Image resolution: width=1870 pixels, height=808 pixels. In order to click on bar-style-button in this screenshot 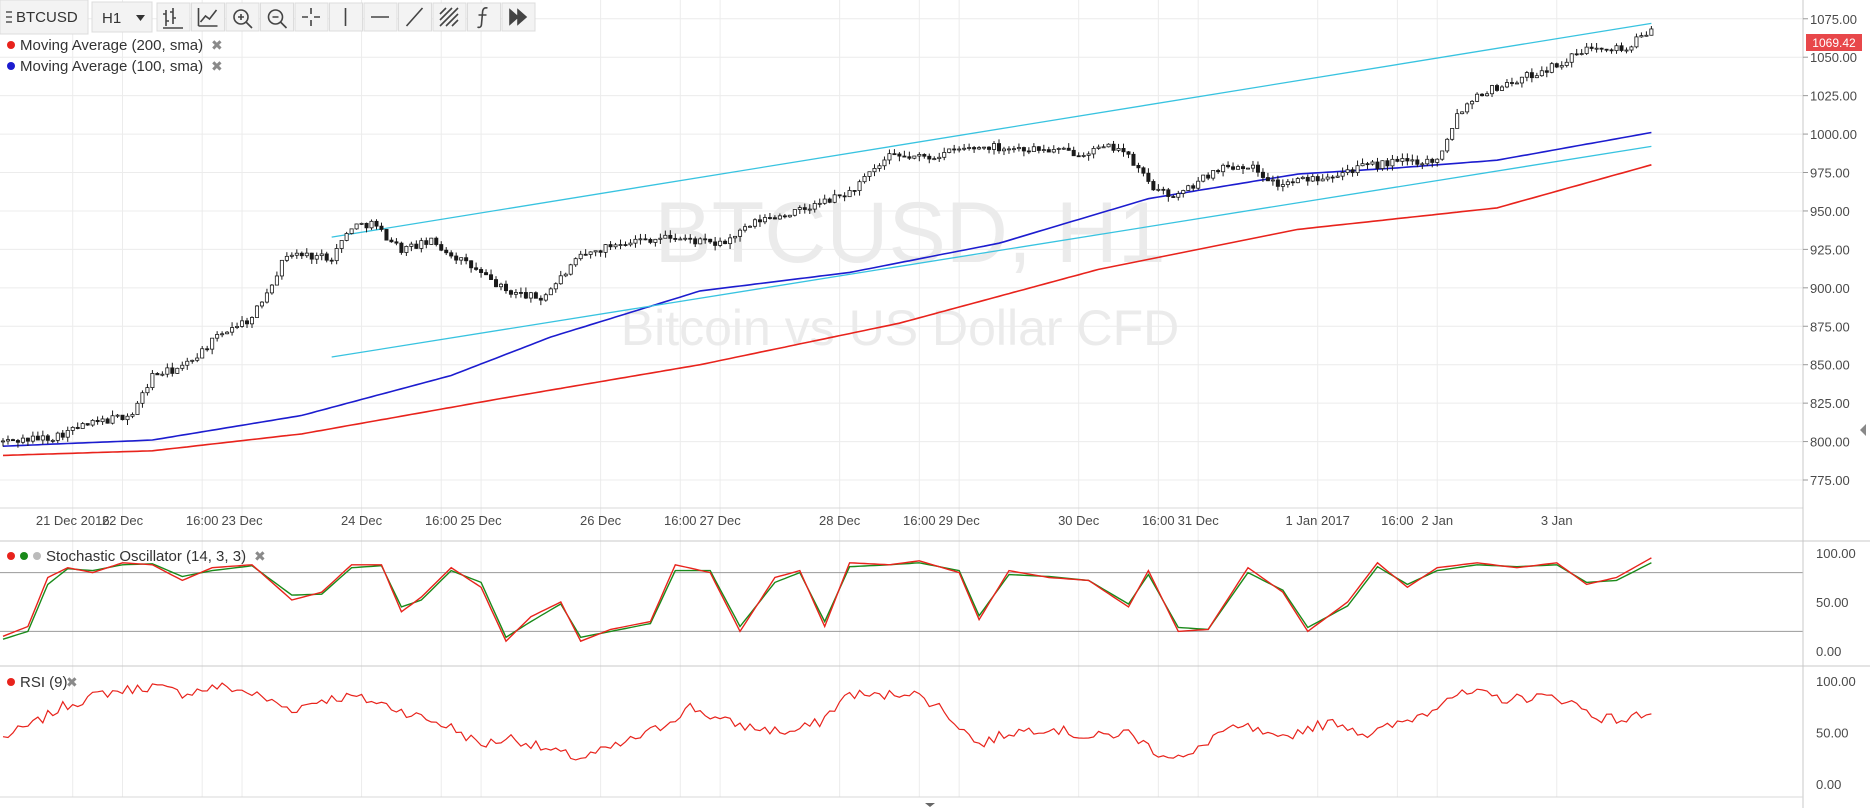, I will do `click(173, 17)`.